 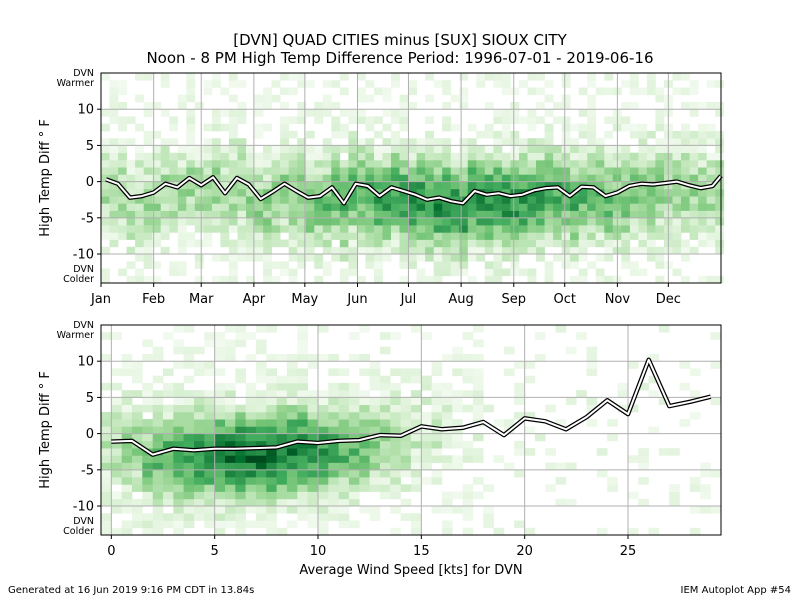 I want to click on colder-label: Colder, so click(x=78, y=531).